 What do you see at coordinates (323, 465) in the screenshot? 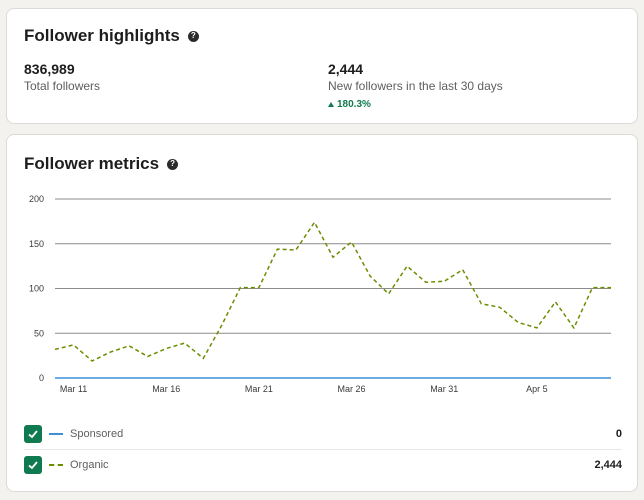
I see `legend-row-organic: Organic 2,444` at bounding box center [323, 465].